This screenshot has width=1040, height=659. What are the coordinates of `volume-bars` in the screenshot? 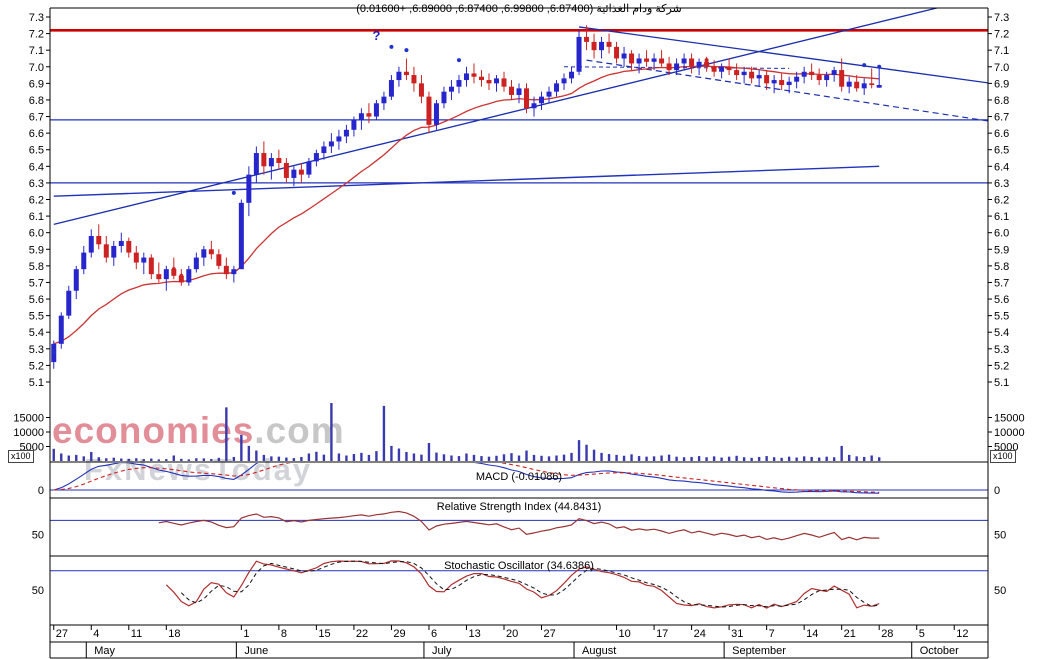 It's located at (466, 432).